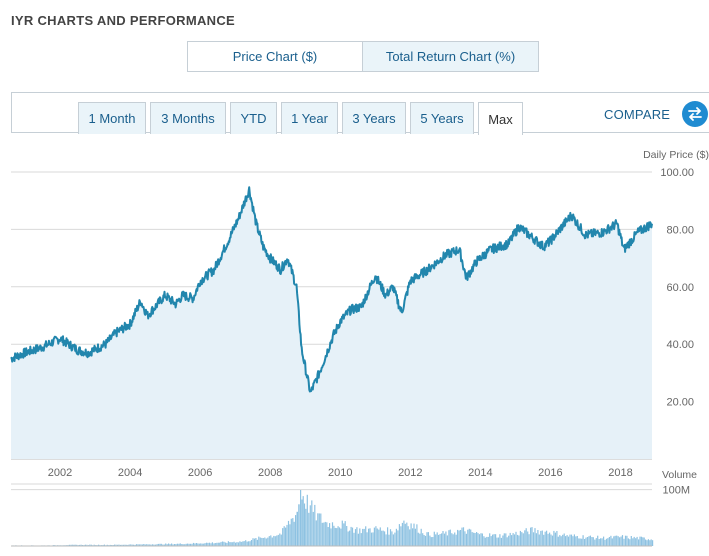  I want to click on range-tab-3-months: 3 Months, so click(188, 118).